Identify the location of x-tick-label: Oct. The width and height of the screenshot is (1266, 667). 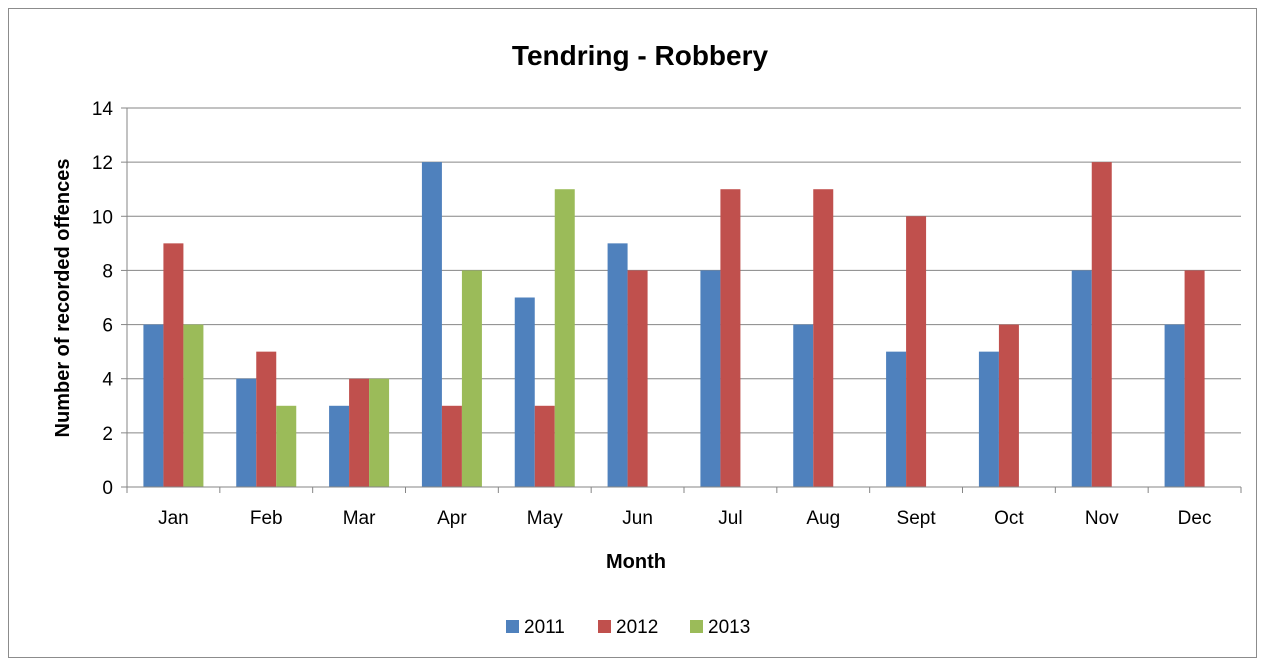
(1009, 518).